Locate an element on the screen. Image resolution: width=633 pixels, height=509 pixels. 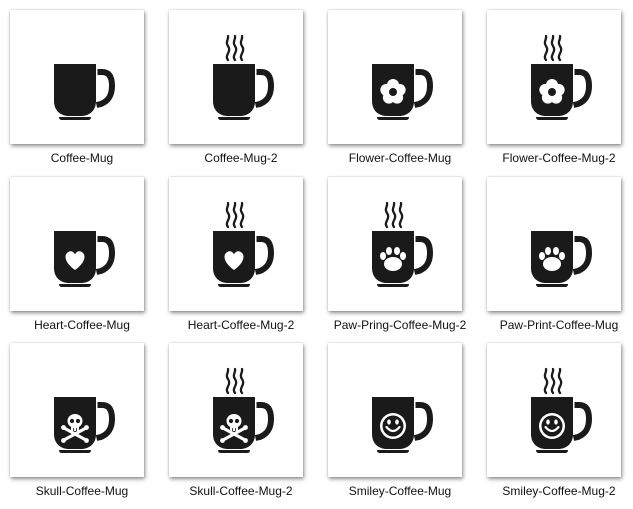
file-item: Flower-Coffee-Mug is located at coordinates (400, 82).